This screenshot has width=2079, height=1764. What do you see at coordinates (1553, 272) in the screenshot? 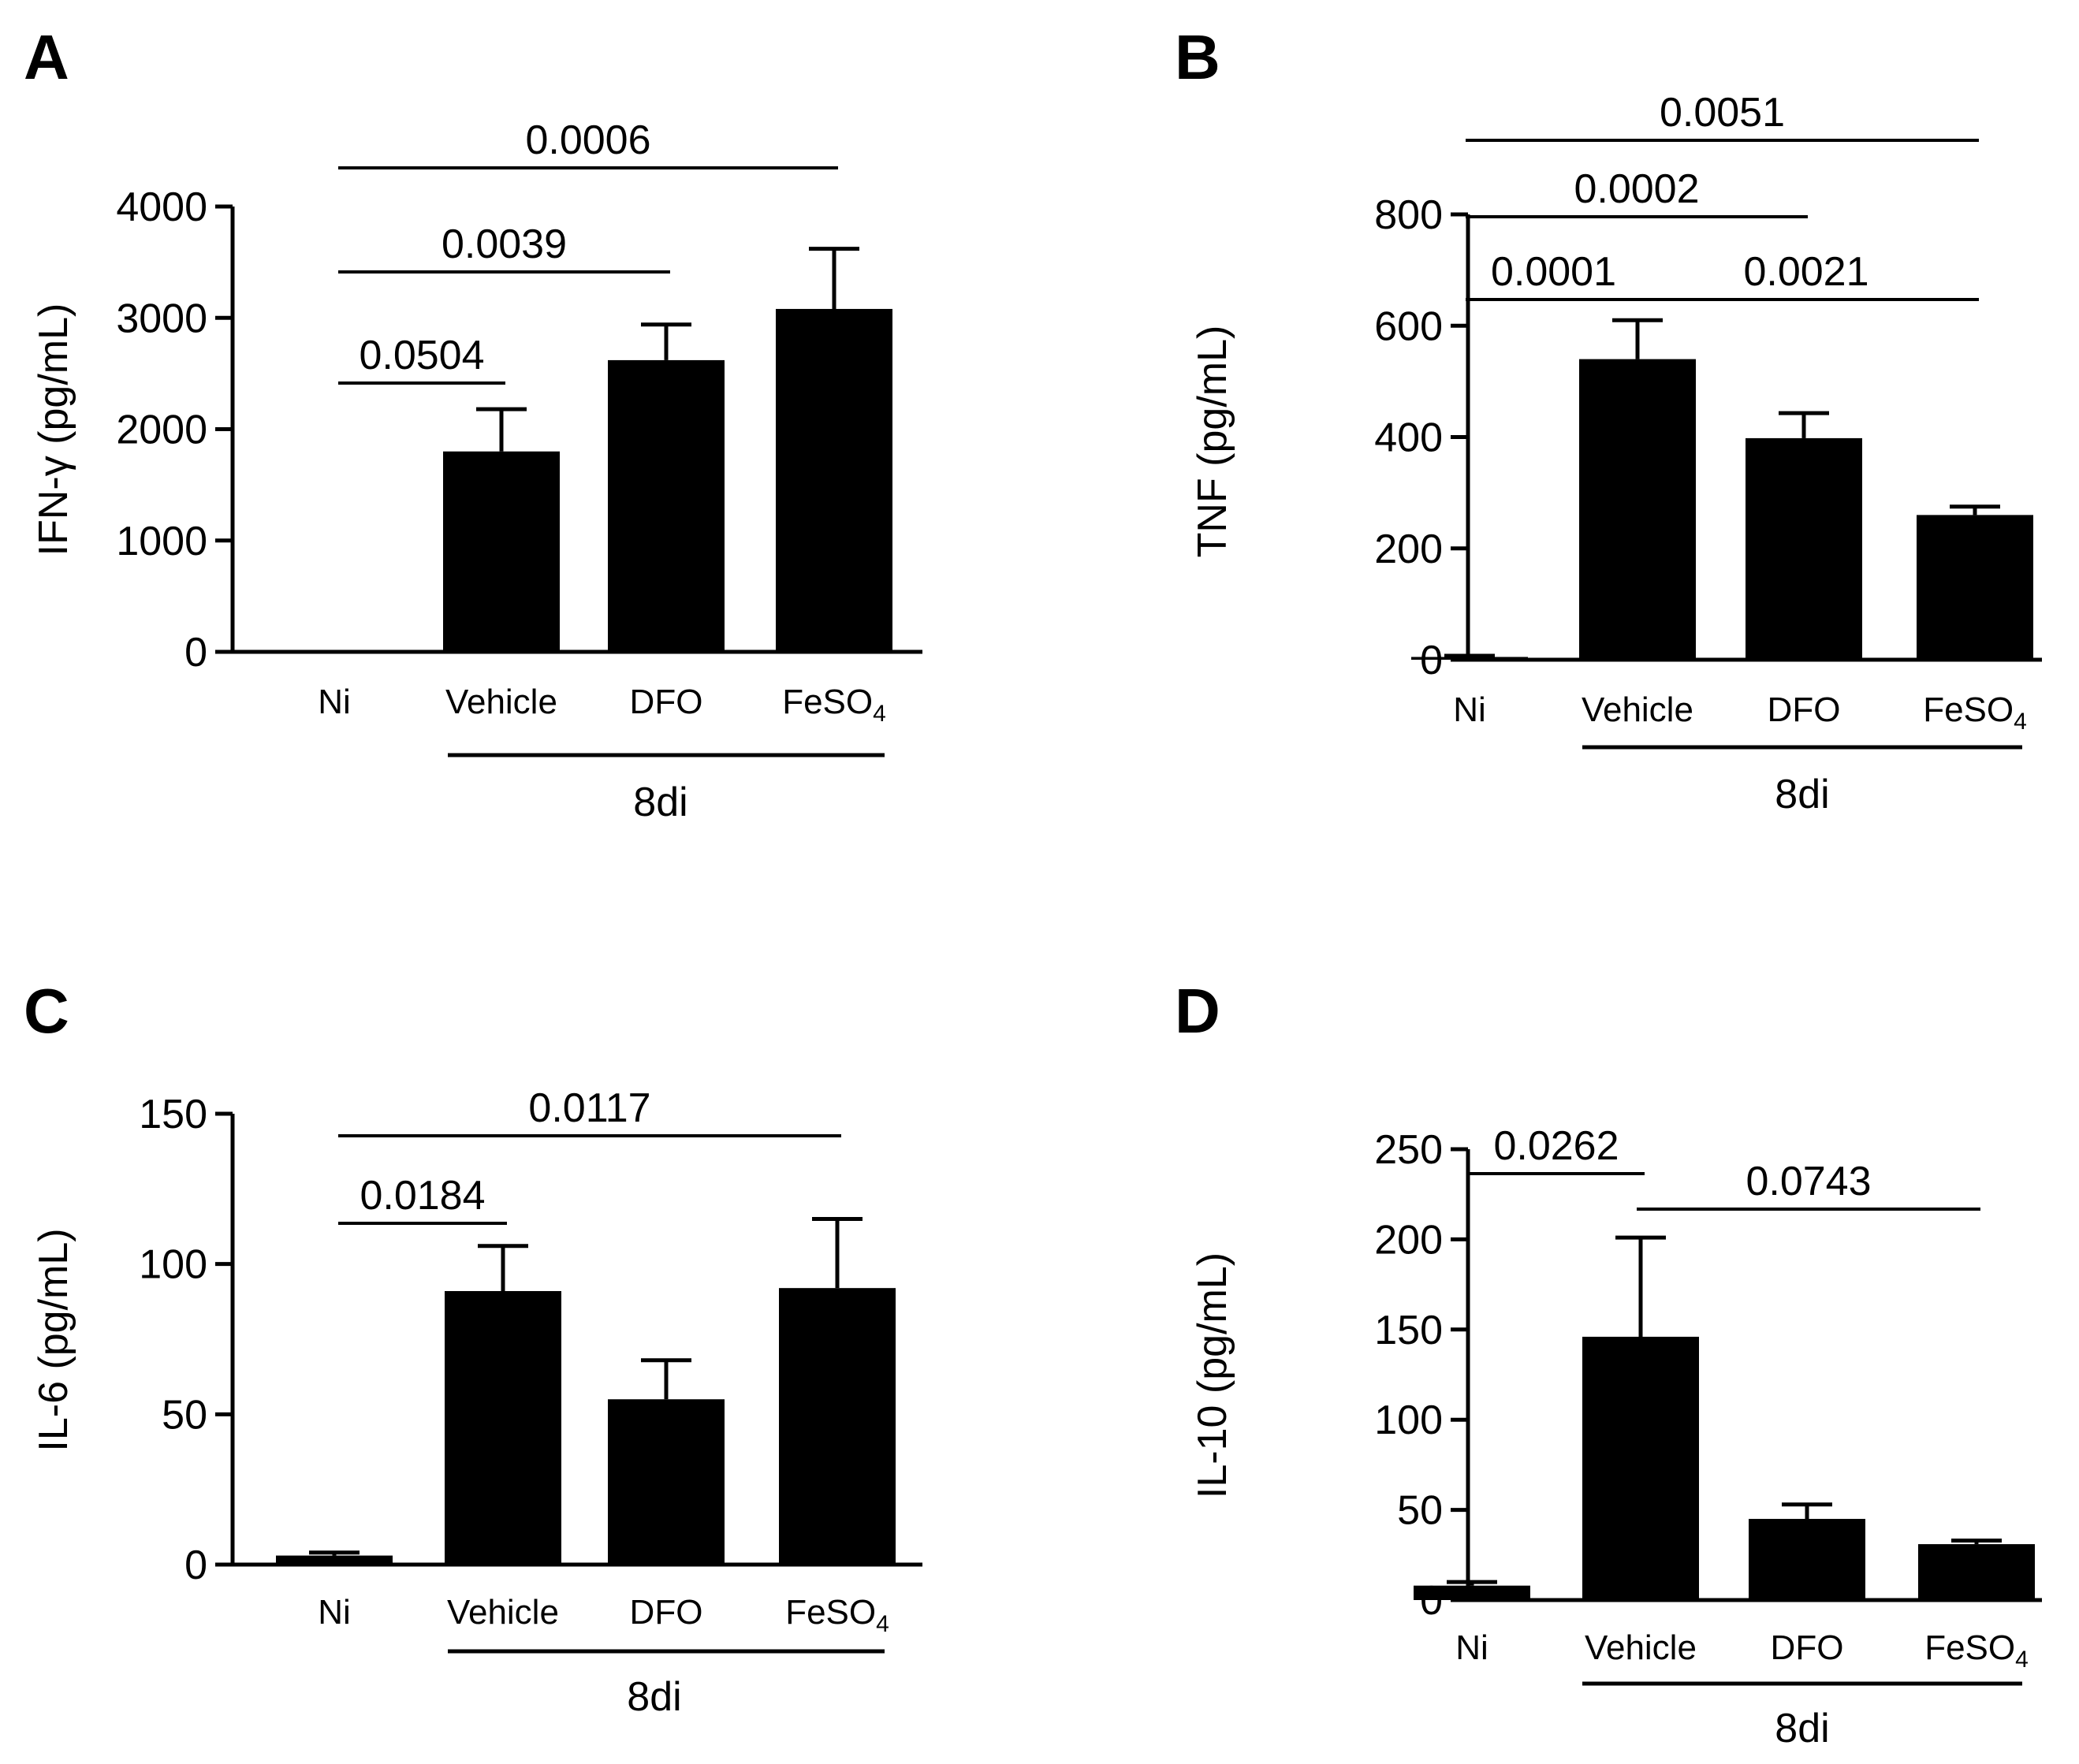
I see `p-value-label: 0.0001` at bounding box center [1553, 272].